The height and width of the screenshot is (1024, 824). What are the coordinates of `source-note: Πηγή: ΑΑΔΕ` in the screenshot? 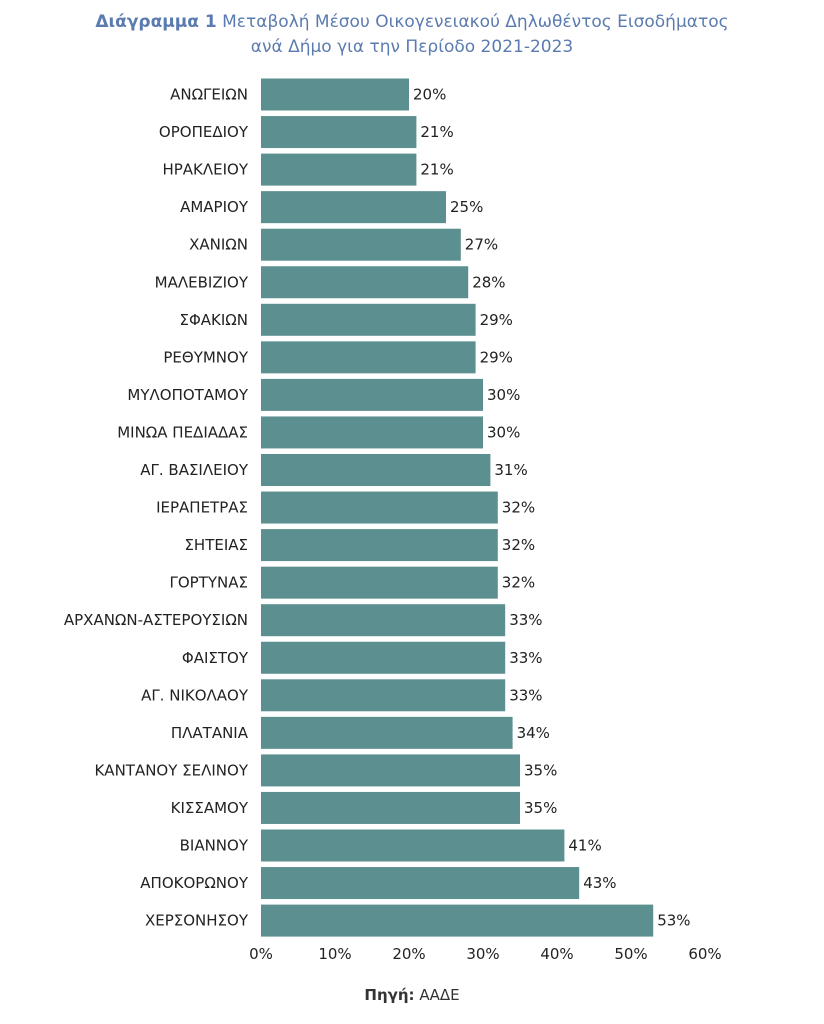 It's located at (412, 995).